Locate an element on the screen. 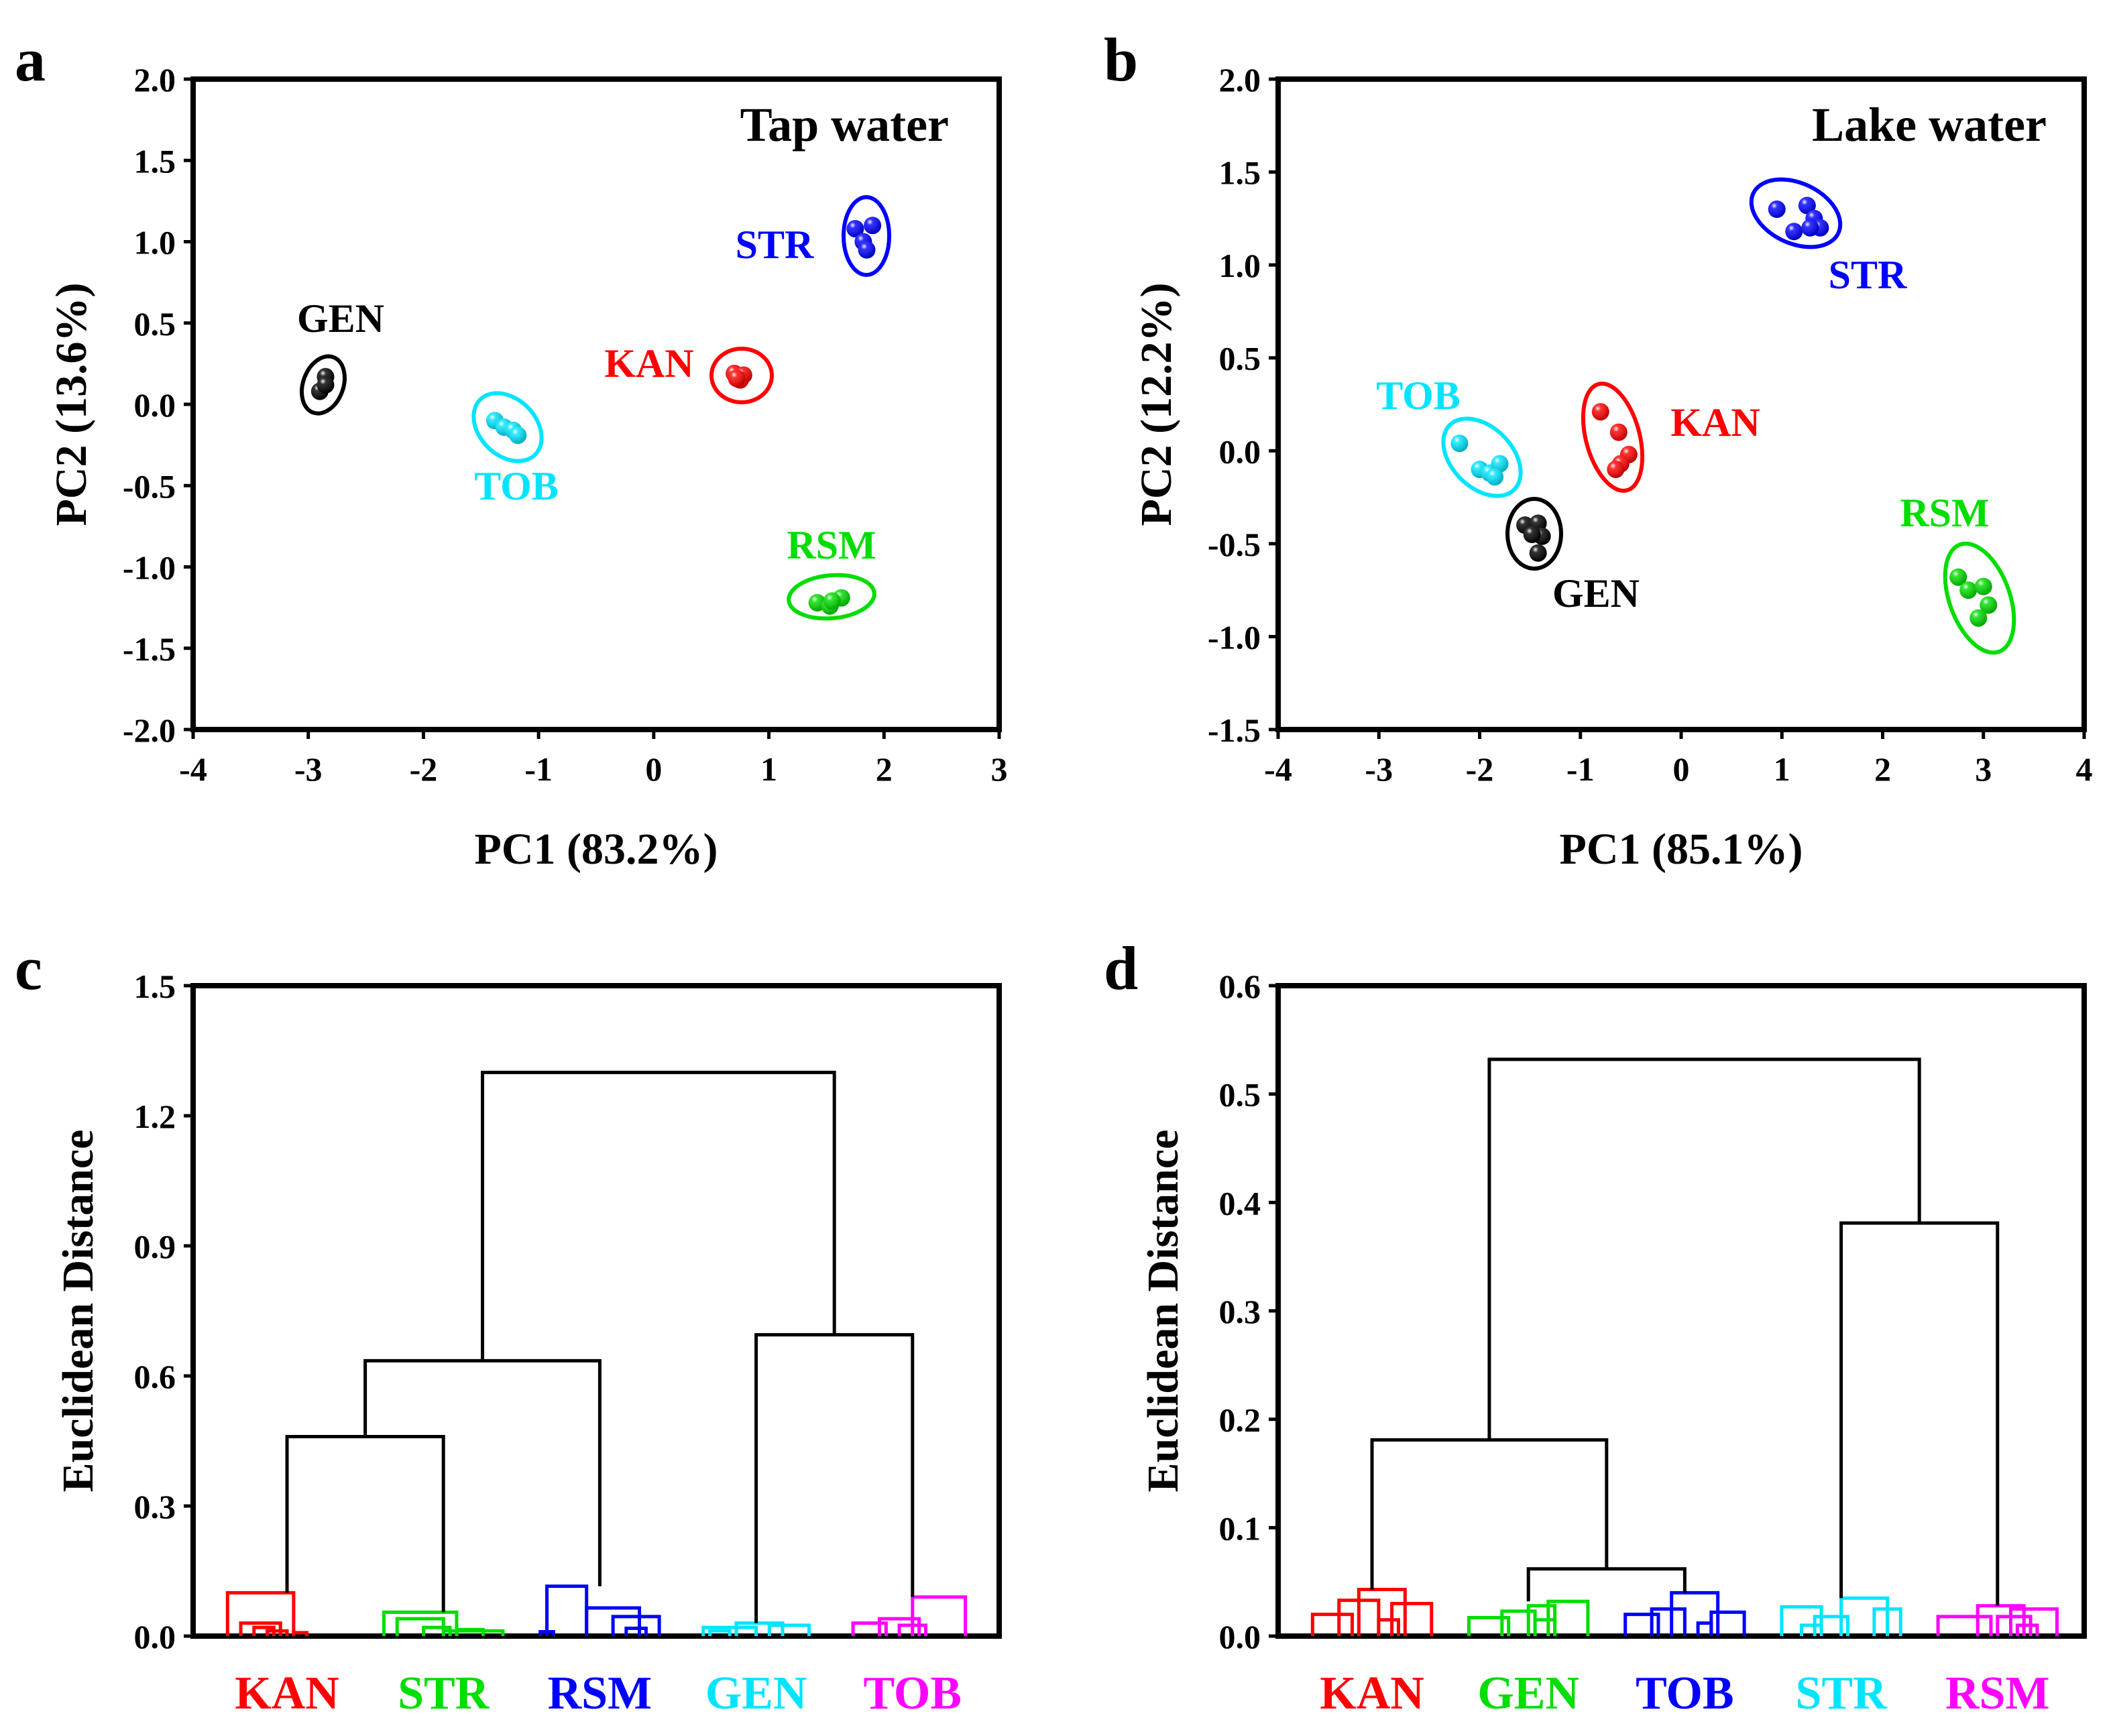  panel-label-b: b is located at coordinates (1121, 59).